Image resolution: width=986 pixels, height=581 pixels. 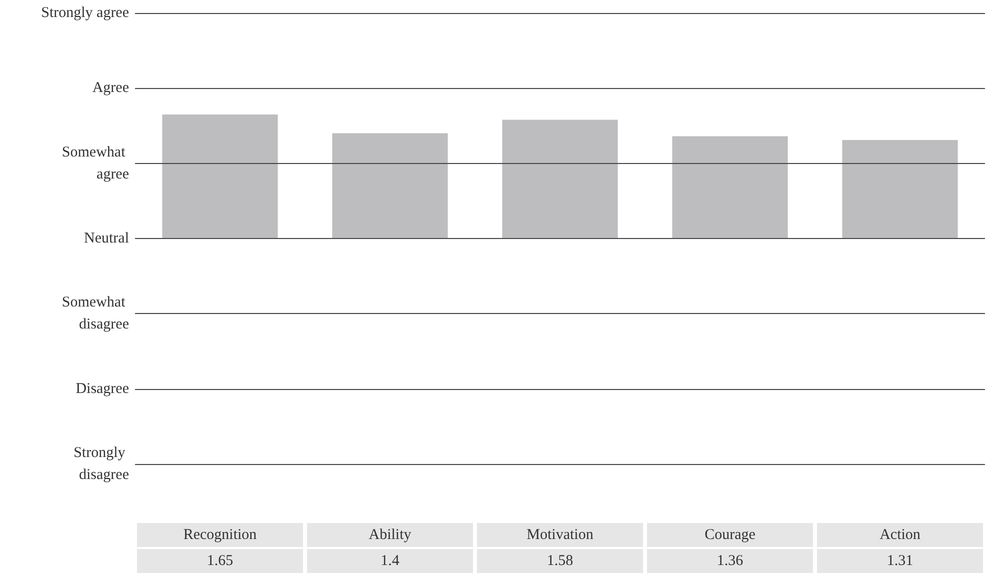 I want to click on ref-line-label: Neutral, so click(x=106, y=238).